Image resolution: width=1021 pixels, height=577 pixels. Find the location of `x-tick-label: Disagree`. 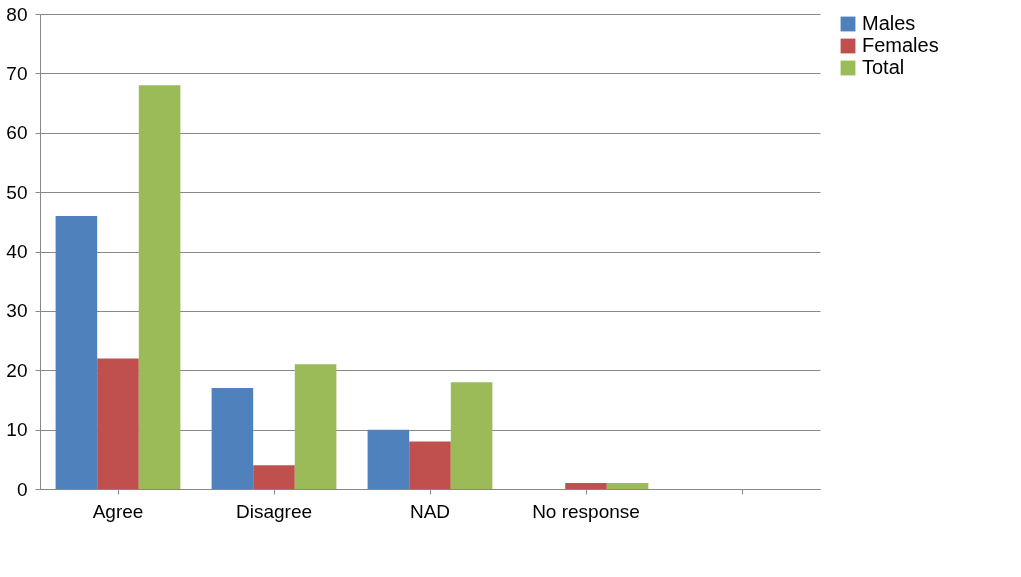

x-tick-label: Disagree is located at coordinates (274, 511).